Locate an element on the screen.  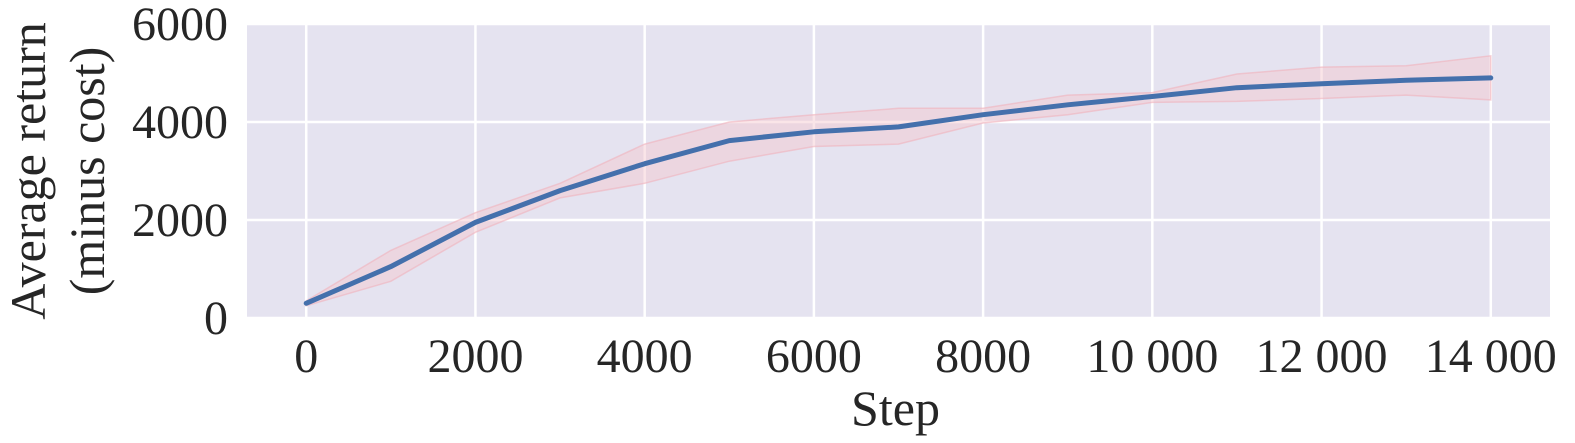
x-tick-label: 14 000 is located at coordinates (1491, 356).